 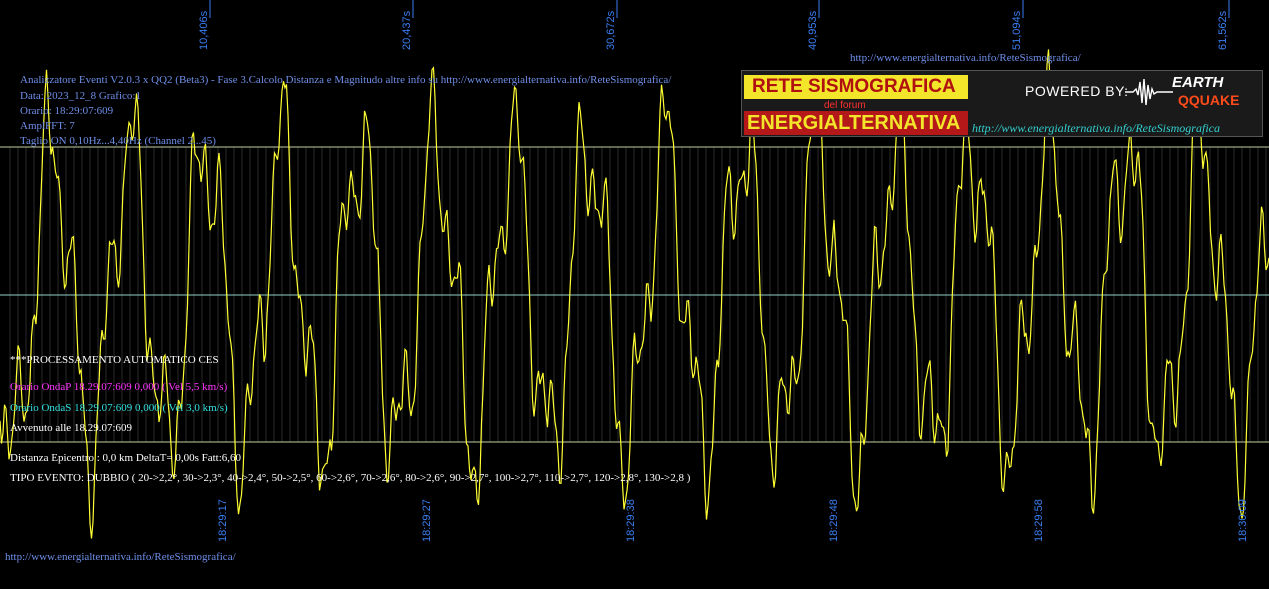 What do you see at coordinates (67, 111) in the screenshot?
I see `info-time: Orario: 18:29:07:609` at bounding box center [67, 111].